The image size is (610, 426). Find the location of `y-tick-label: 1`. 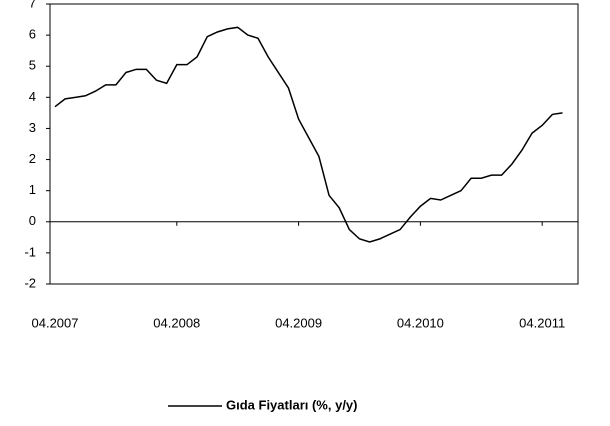

y-tick-label: 1 is located at coordinates (32, 189).